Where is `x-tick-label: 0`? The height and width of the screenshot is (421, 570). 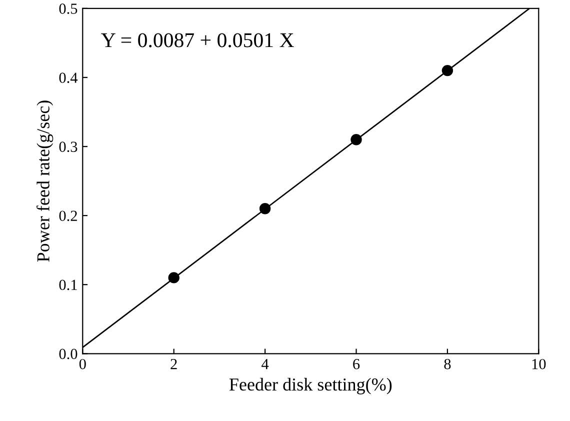
x-tick-label: 0 is located at coordinates (82, 364).